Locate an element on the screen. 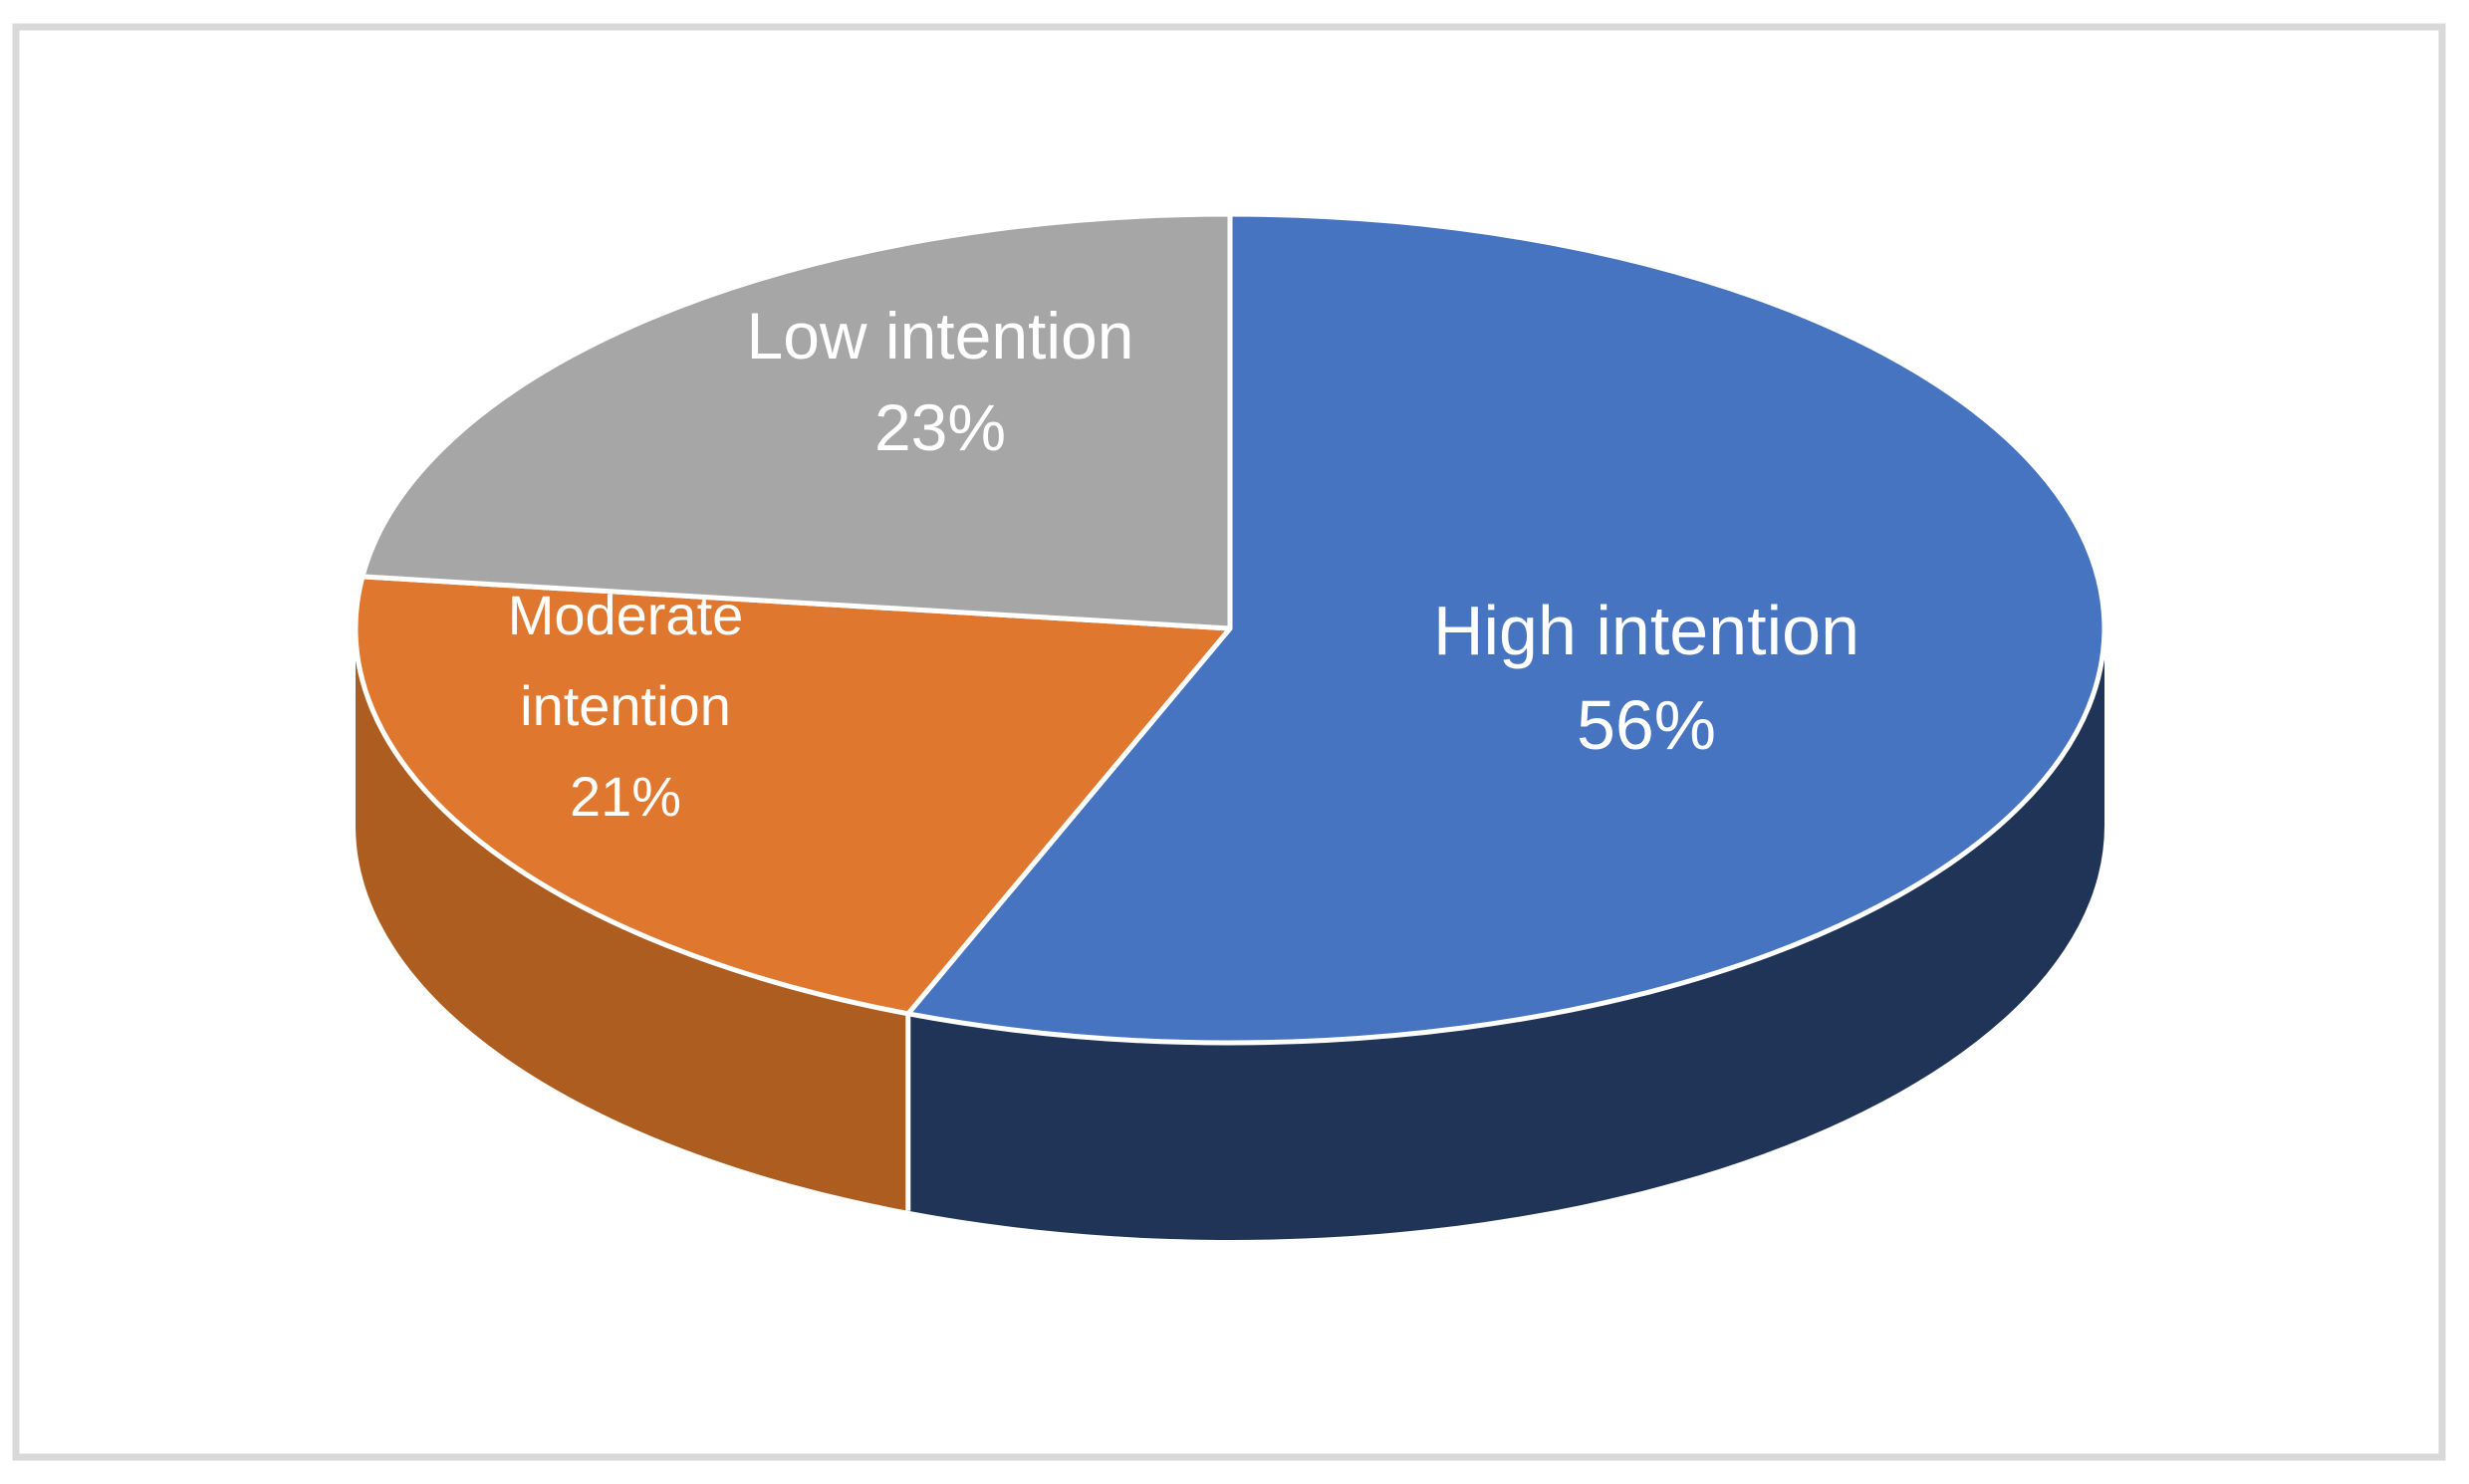 The height and width of the screenshot is (1484, 2469). pie-label-high-intention-line-1: High intention is located at coordinates (1646, 630).